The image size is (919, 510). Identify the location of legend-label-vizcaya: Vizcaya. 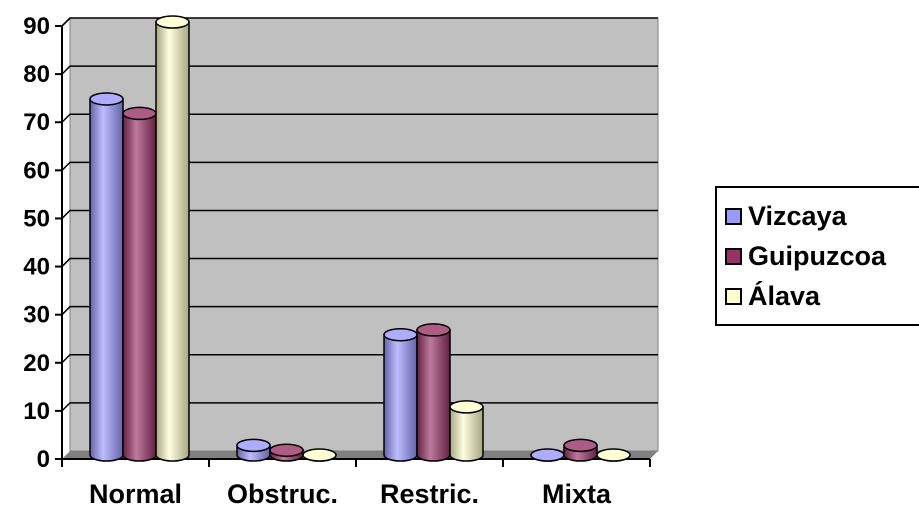
(797, 215).